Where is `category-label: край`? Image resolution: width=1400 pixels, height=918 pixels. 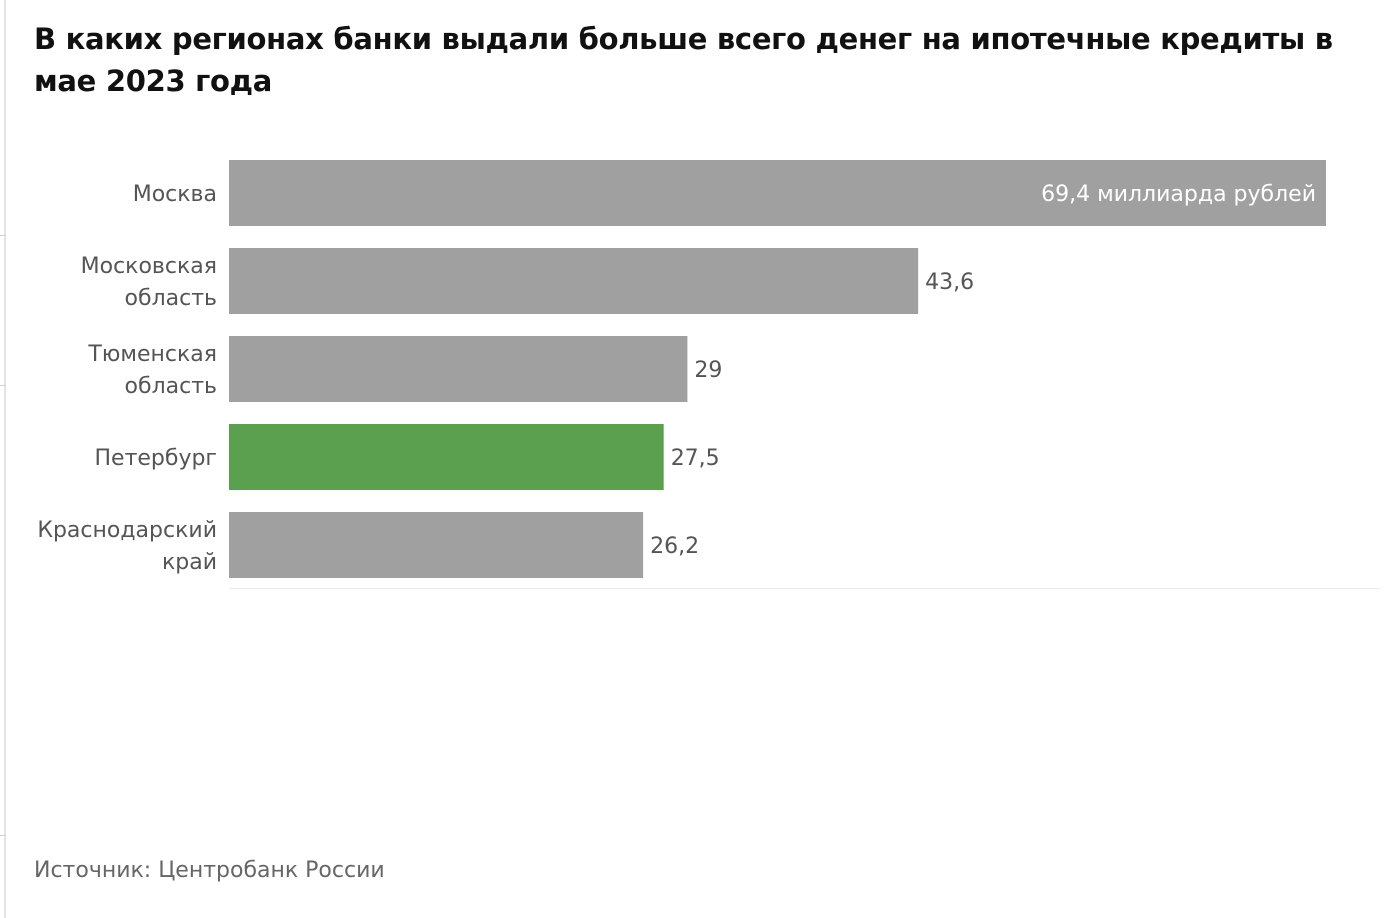 category-label: край is located at coordinates (189, 562).